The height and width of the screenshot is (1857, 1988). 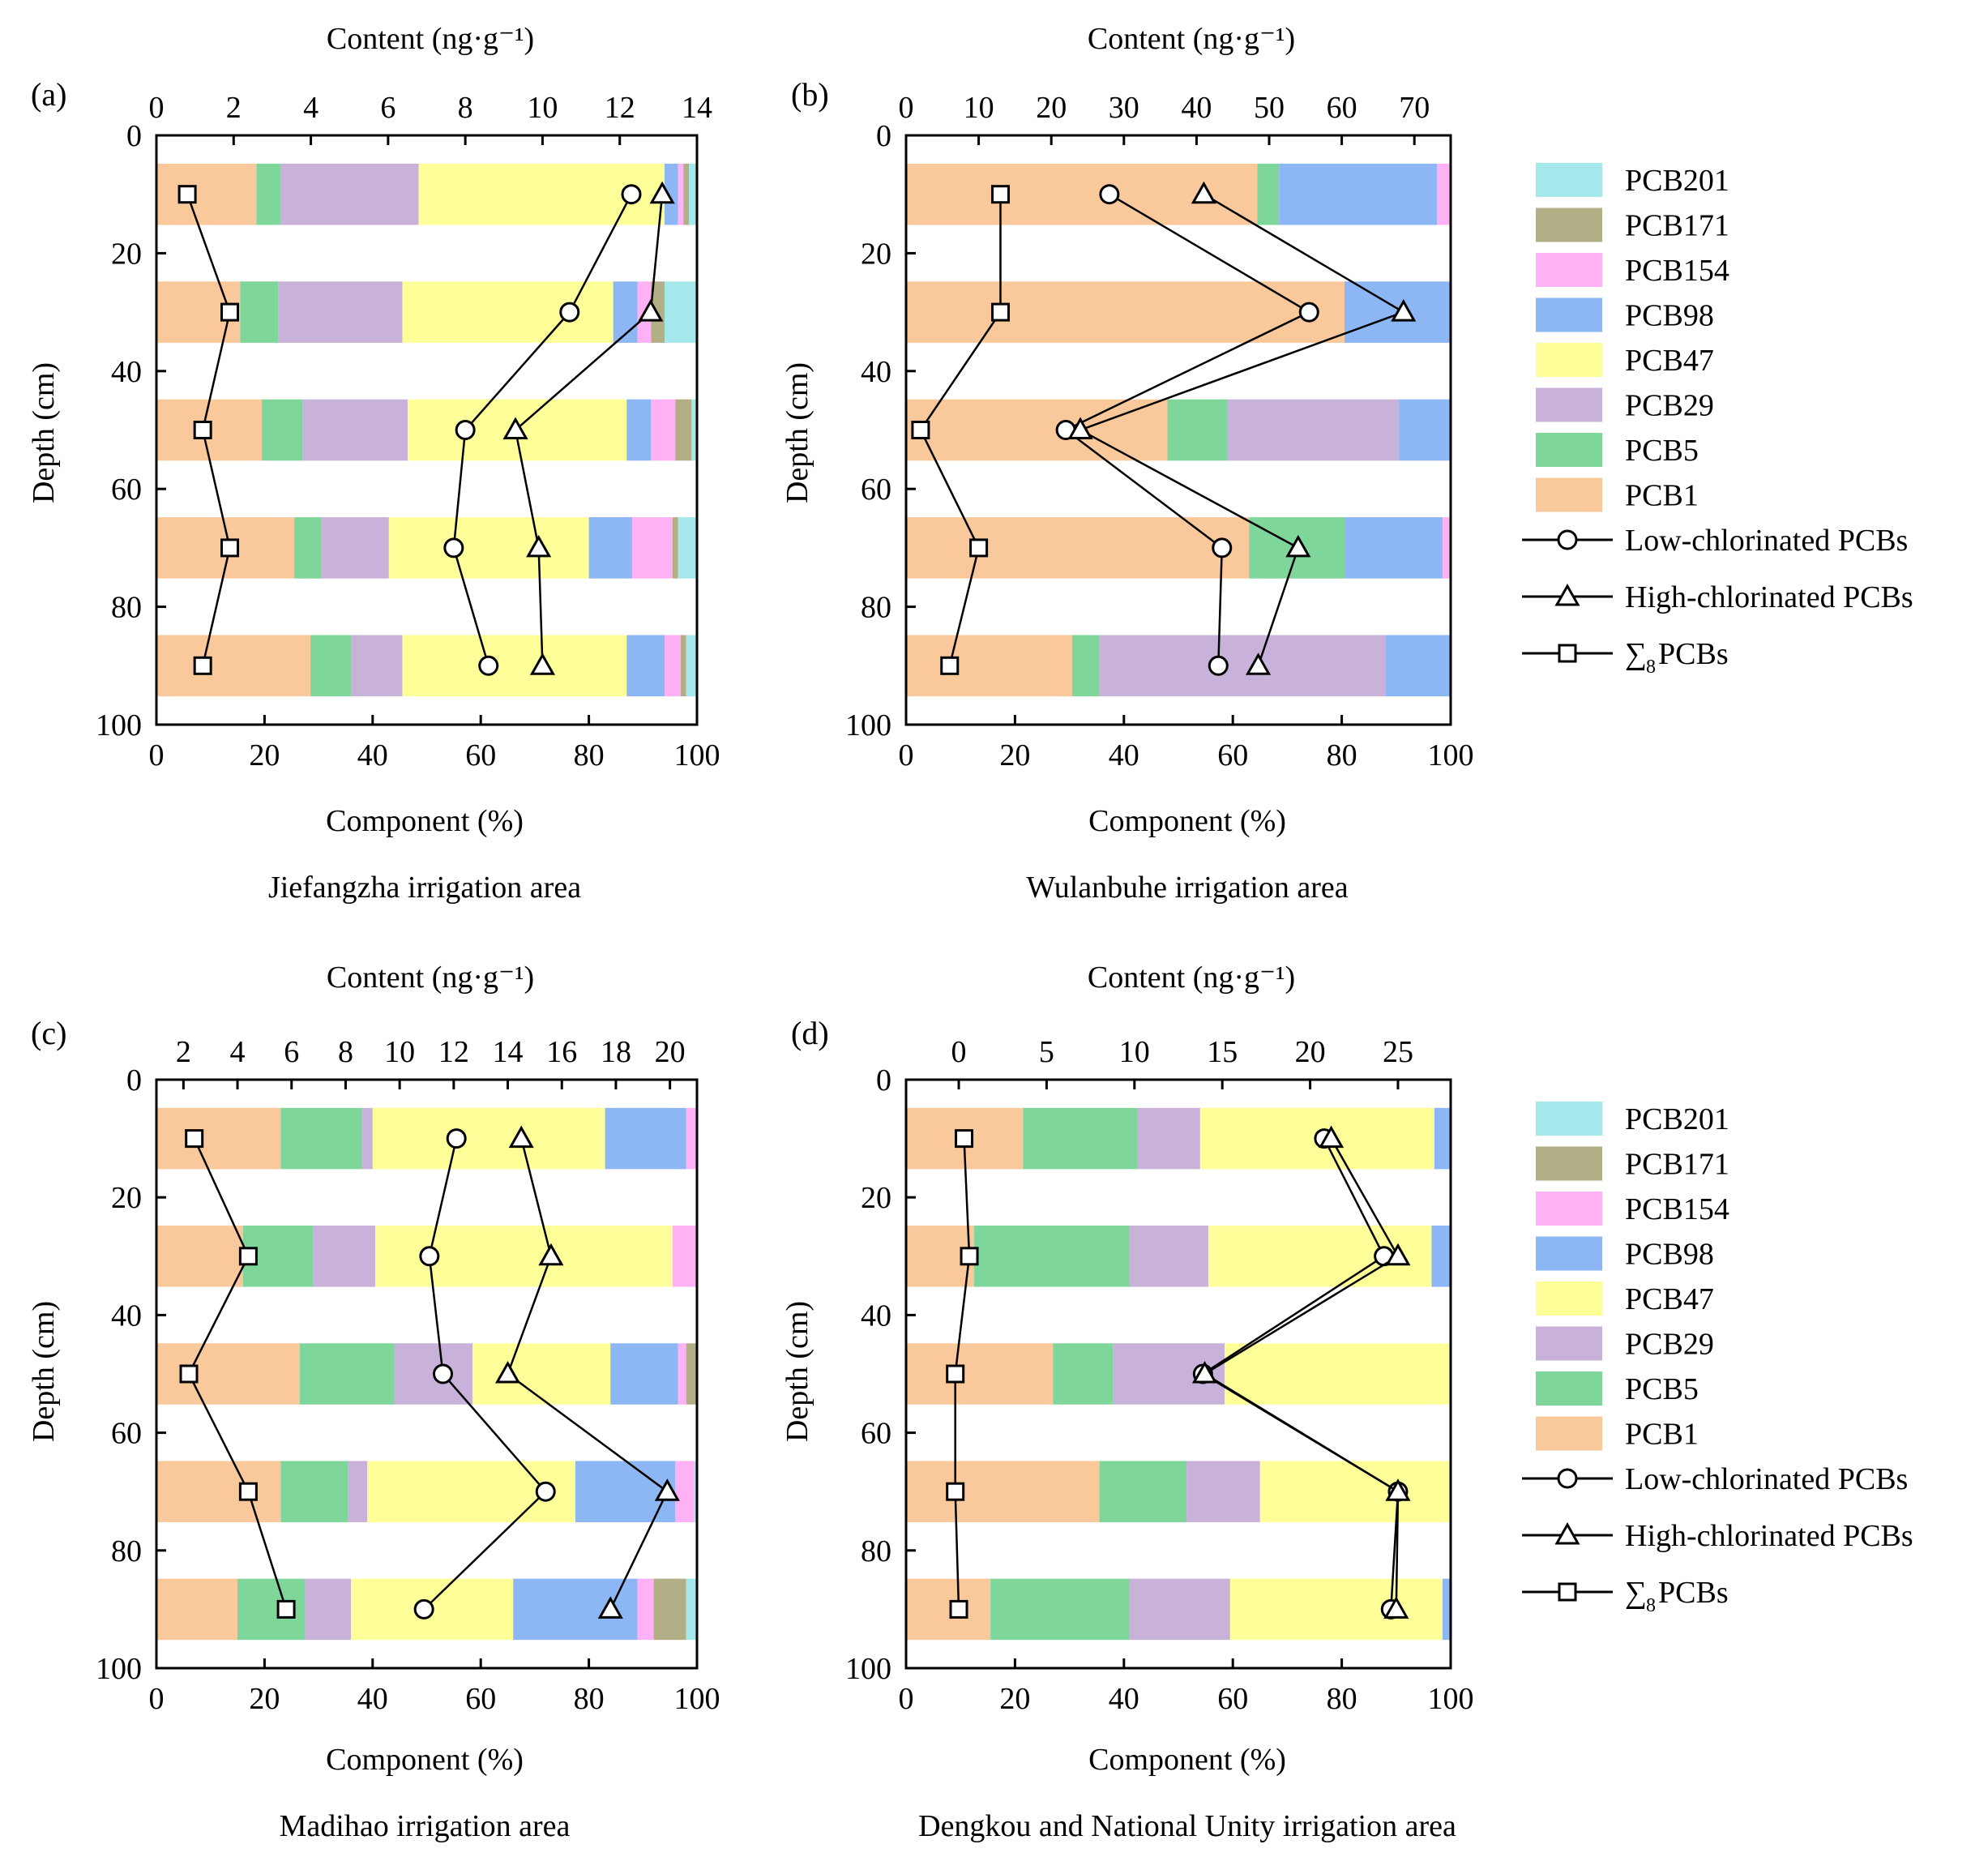 What do you see at coordinates (876, 254) in the screenshot?
I see `y-tick-label: 20` at bounding box center [876, 254].